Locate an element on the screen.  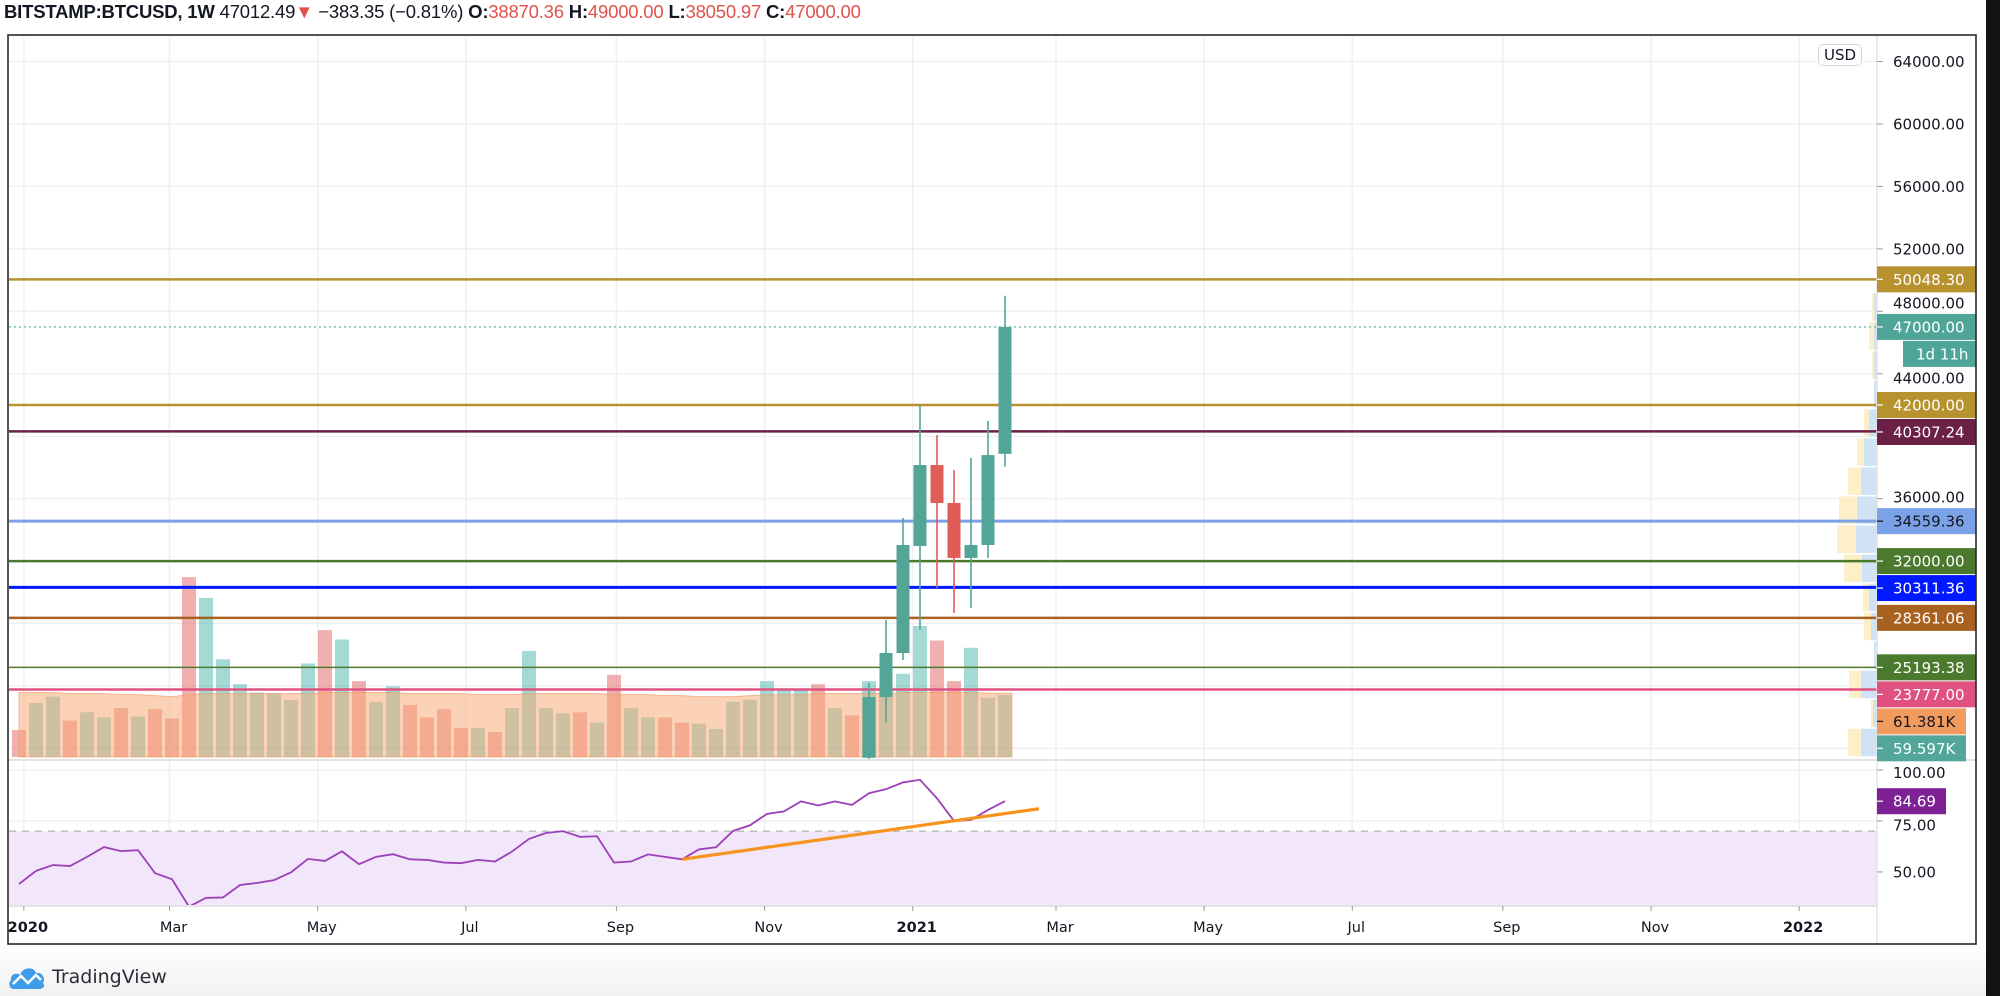
level-price-label: 32000.00 is located at coordinates (1929, 562).